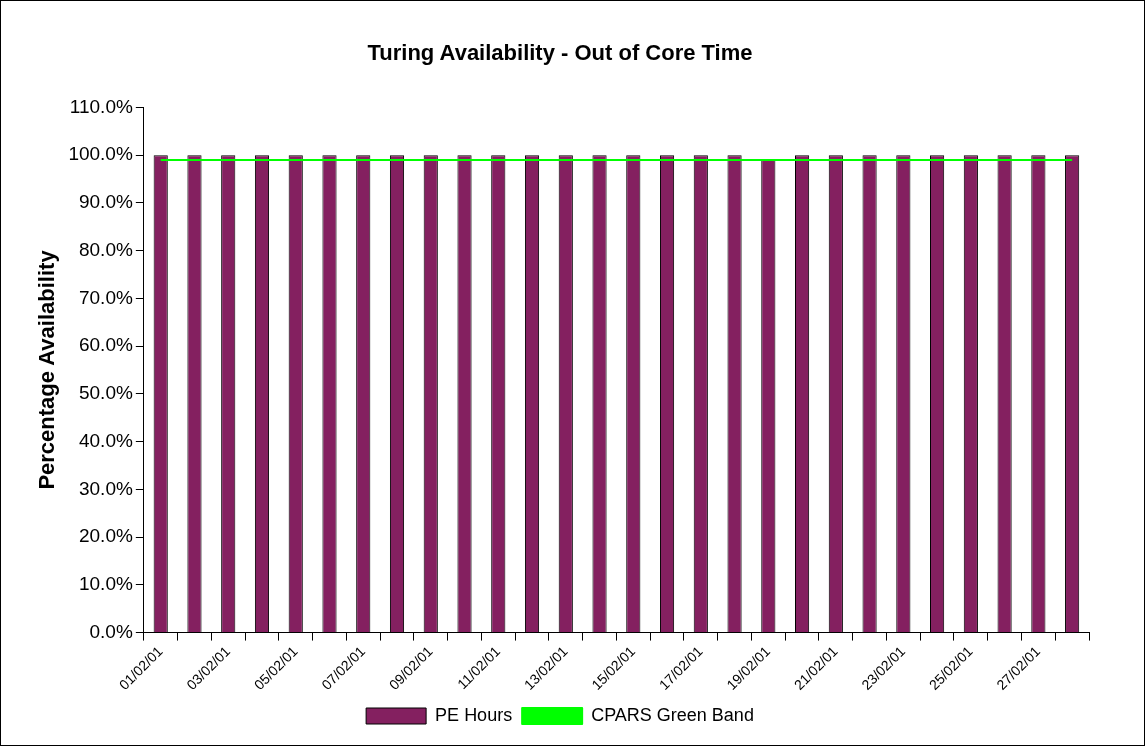 This screenshot has width=1145, height=746. What do you see at coordinates (111, 631) in the screenshot?
I see `y-tick-label: 0.0%` at bounding box center [111, 631].